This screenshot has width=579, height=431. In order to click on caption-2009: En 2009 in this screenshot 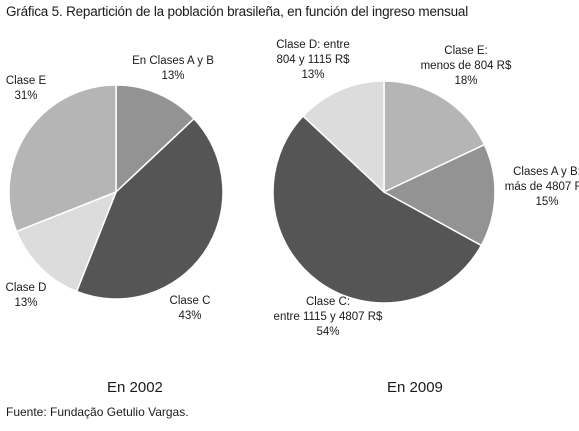, I will do `click(415, 387)`.